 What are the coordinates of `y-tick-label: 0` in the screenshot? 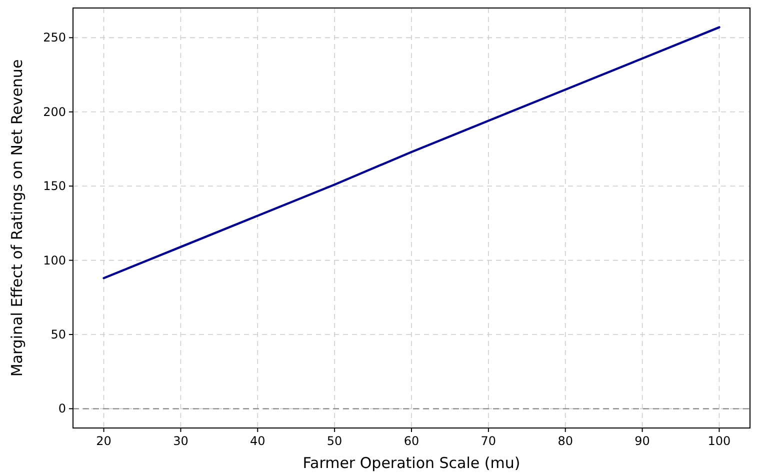 It's located at (62, 409).